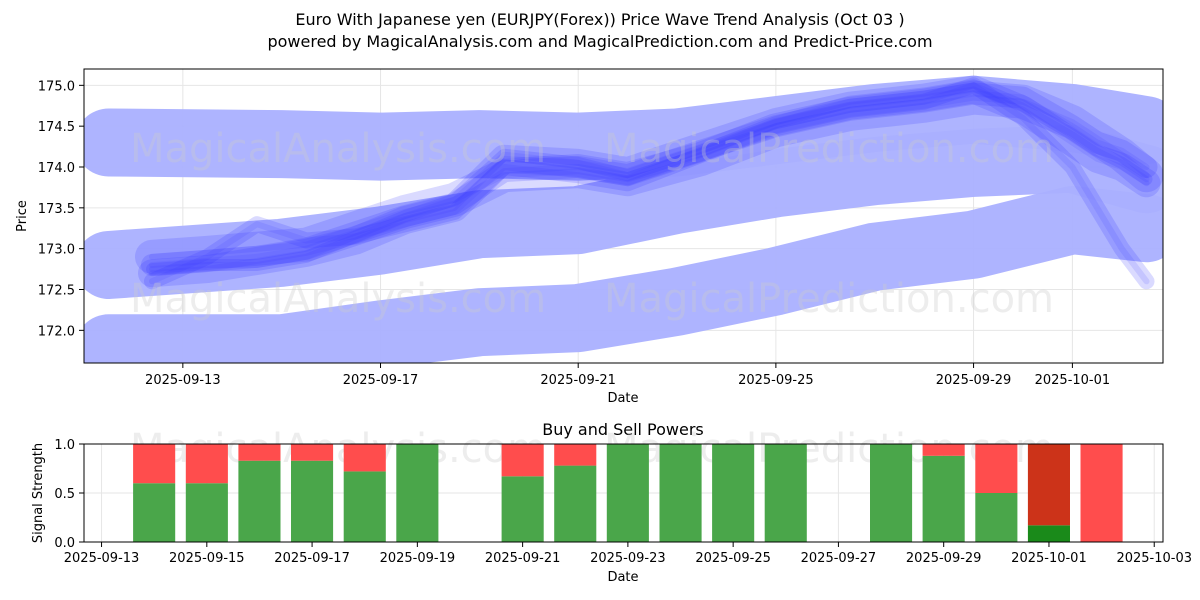 The height and width of the screenshot is (600, 1200). Describe the element at coordinates (578, 380) in the screenshot. I see `price-x-tick-label: 2025-09-21` at that location.